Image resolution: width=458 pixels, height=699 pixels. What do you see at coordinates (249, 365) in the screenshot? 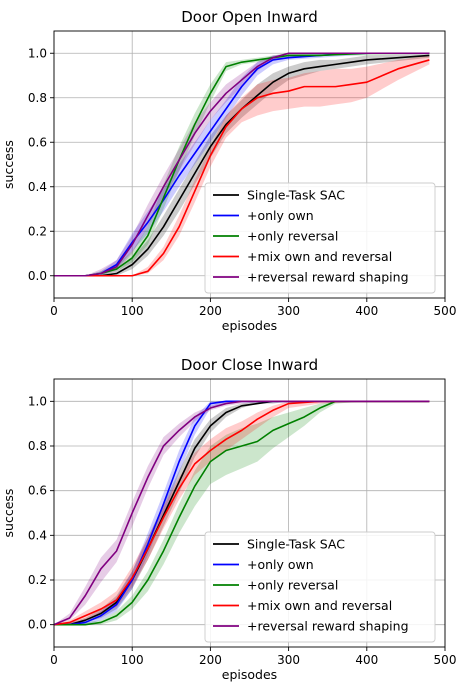
I see `chart-title: Door Close Inward` at bounding box center [249, 365].